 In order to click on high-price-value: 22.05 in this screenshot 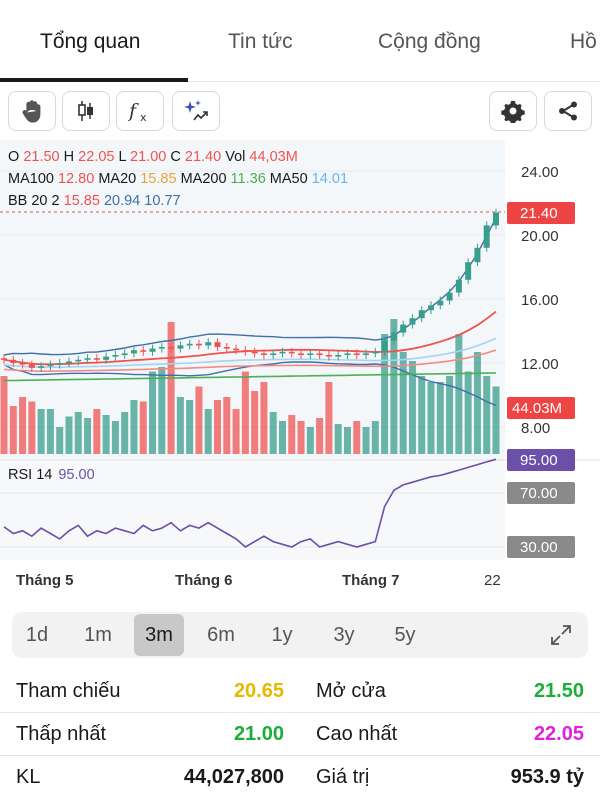, I will do `click(558, 734)`.